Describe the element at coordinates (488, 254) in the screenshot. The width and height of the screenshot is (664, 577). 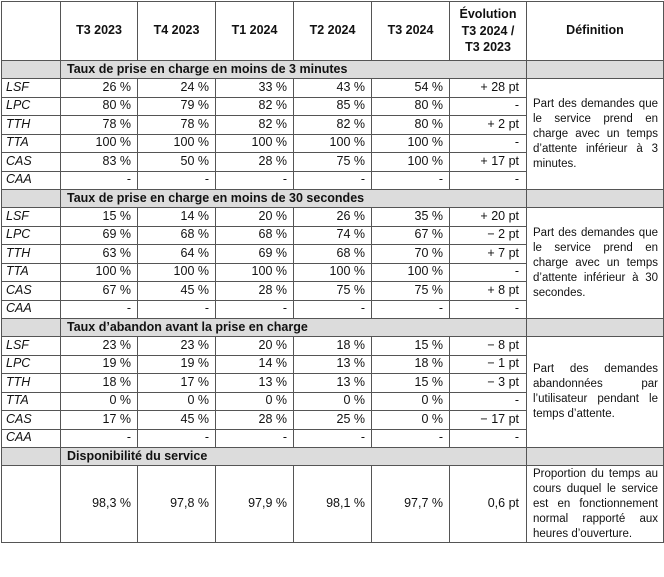
I see `evolution-cell: + 7 pt` at that location.